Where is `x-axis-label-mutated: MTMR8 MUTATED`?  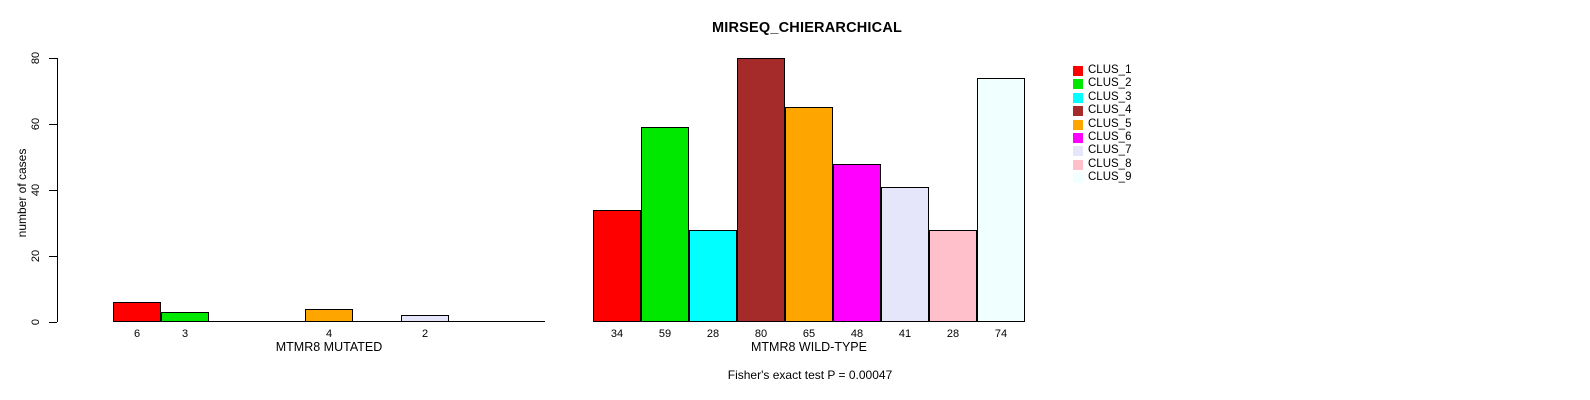 x-axis-label-mutated: MTMR8 MUTATED is located at coordinates (329, 347).